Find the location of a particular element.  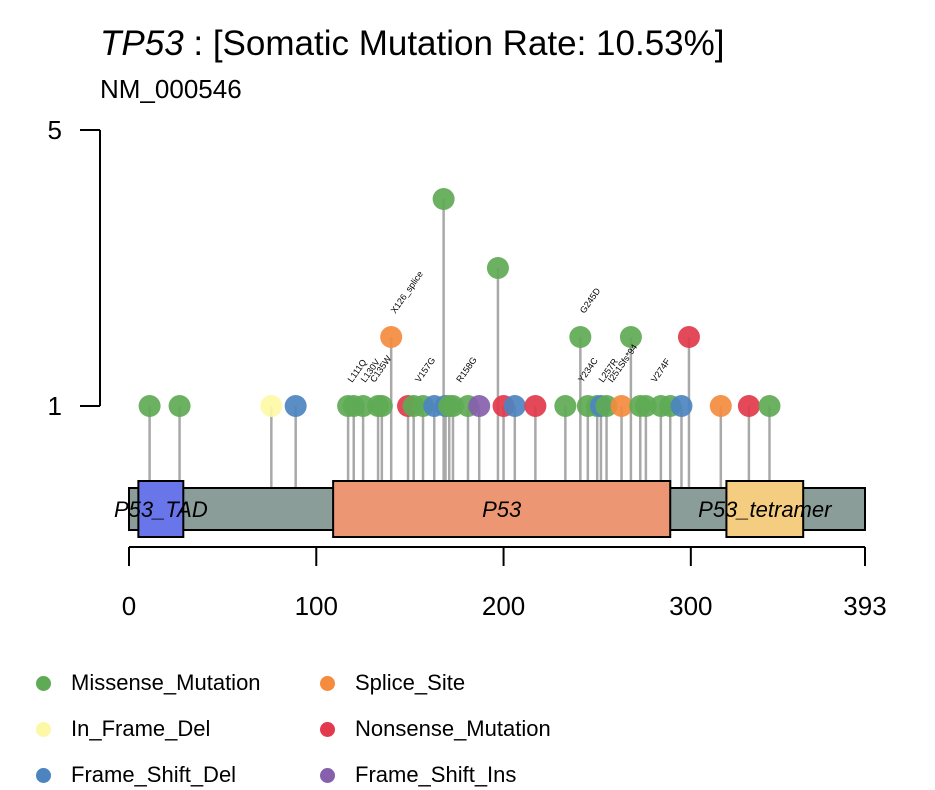

mutation-label: R158G is located at coordinates (466, 369).